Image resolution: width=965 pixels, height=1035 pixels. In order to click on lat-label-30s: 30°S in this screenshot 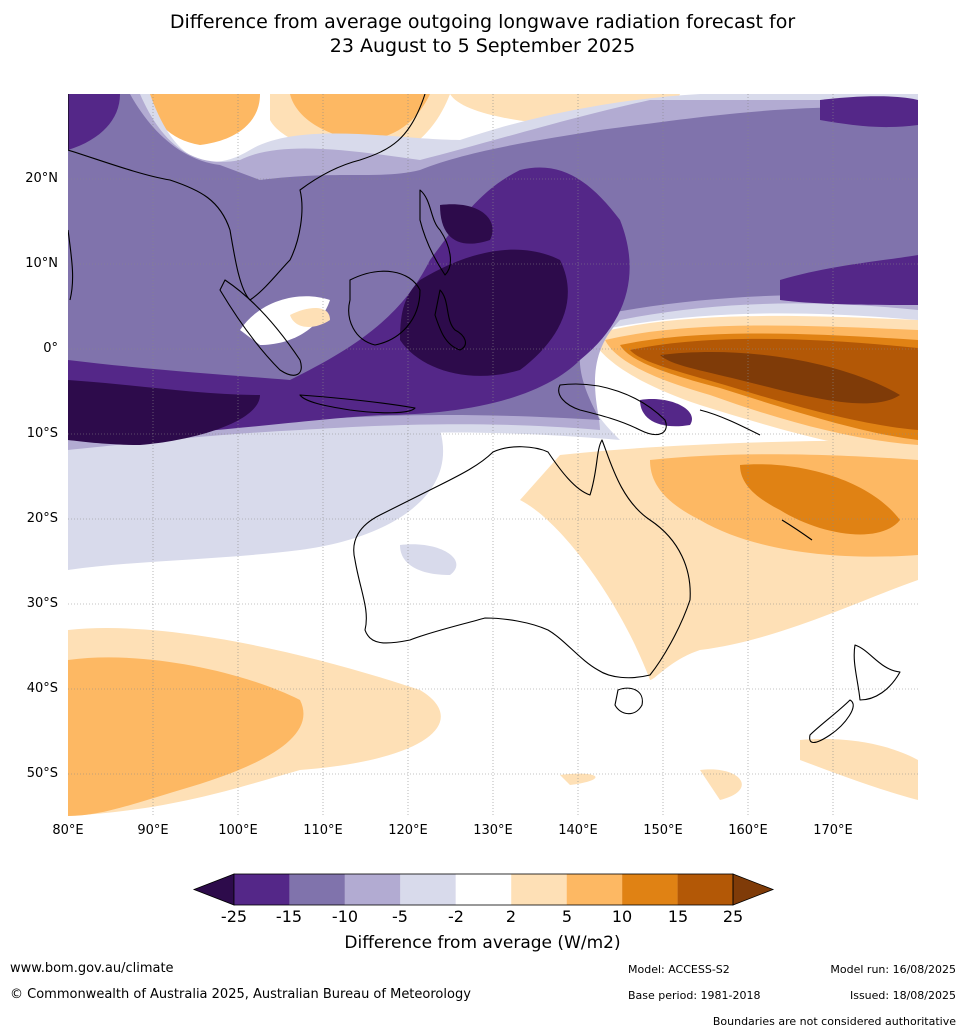, I will do `click(42, 603)`.